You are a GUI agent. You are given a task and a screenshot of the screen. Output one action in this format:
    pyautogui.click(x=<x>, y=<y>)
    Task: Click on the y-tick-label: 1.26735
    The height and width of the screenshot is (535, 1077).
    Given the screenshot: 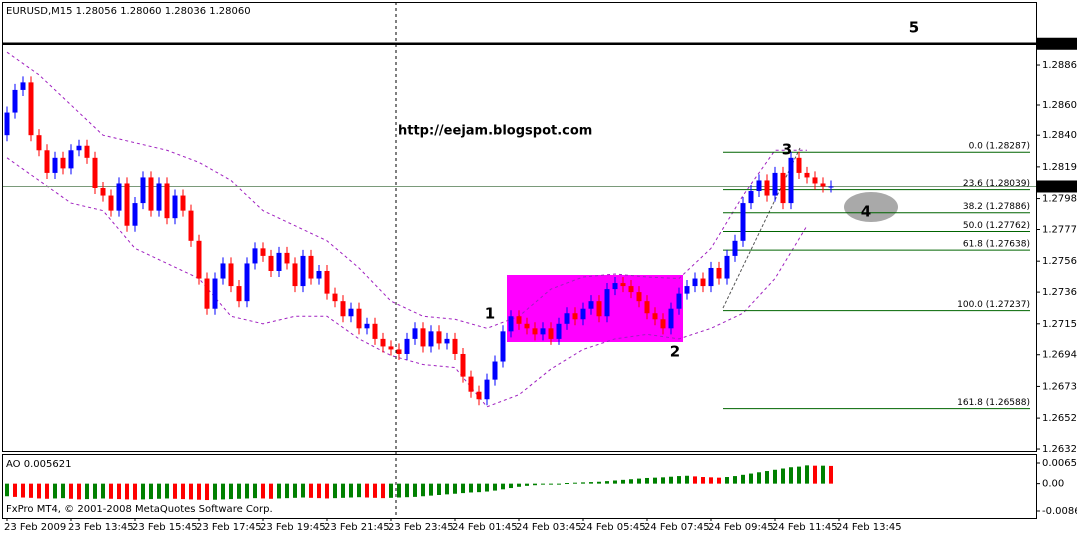 What is the action you would take?
    pyautogui.click(x=1059, y=386)
    